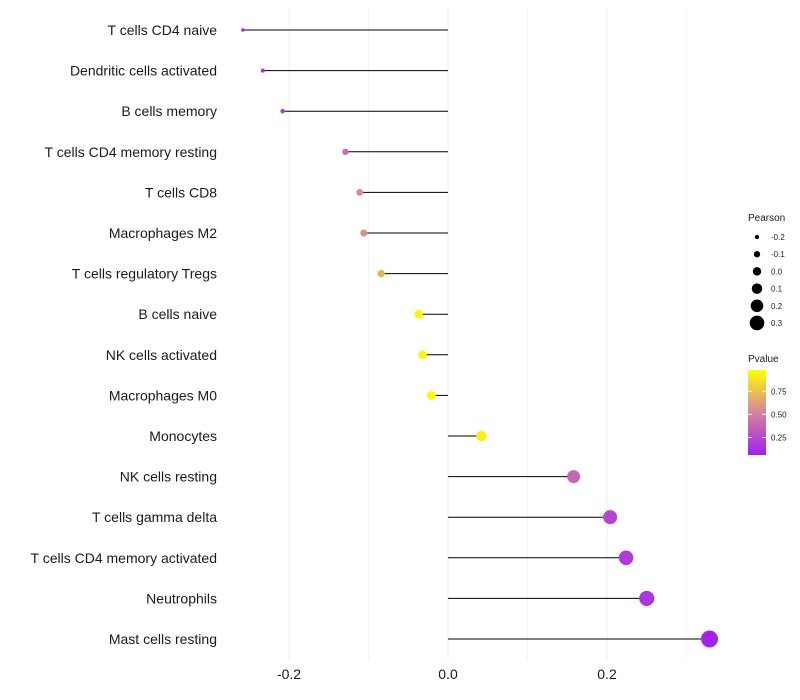 Image resolution: width=800 pixels, height=700 pixels. Describe the element at coordinates (777, 289) in the screenshot. I see `pearson-legend-label: 0.1` at that location.